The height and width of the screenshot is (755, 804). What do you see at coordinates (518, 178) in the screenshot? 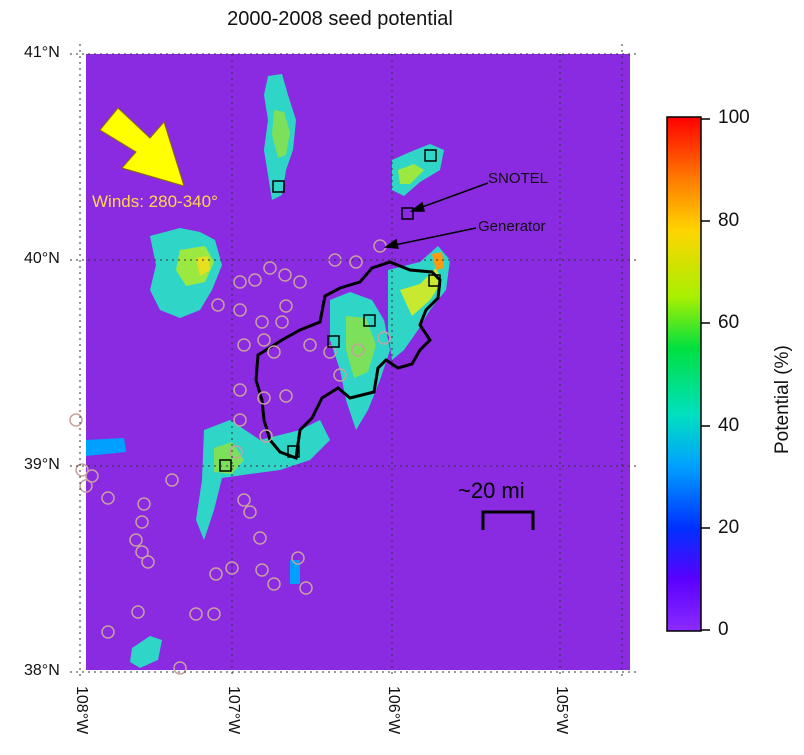
I see `snotel-label: SNOTEL` at bounding box center [518, 178].